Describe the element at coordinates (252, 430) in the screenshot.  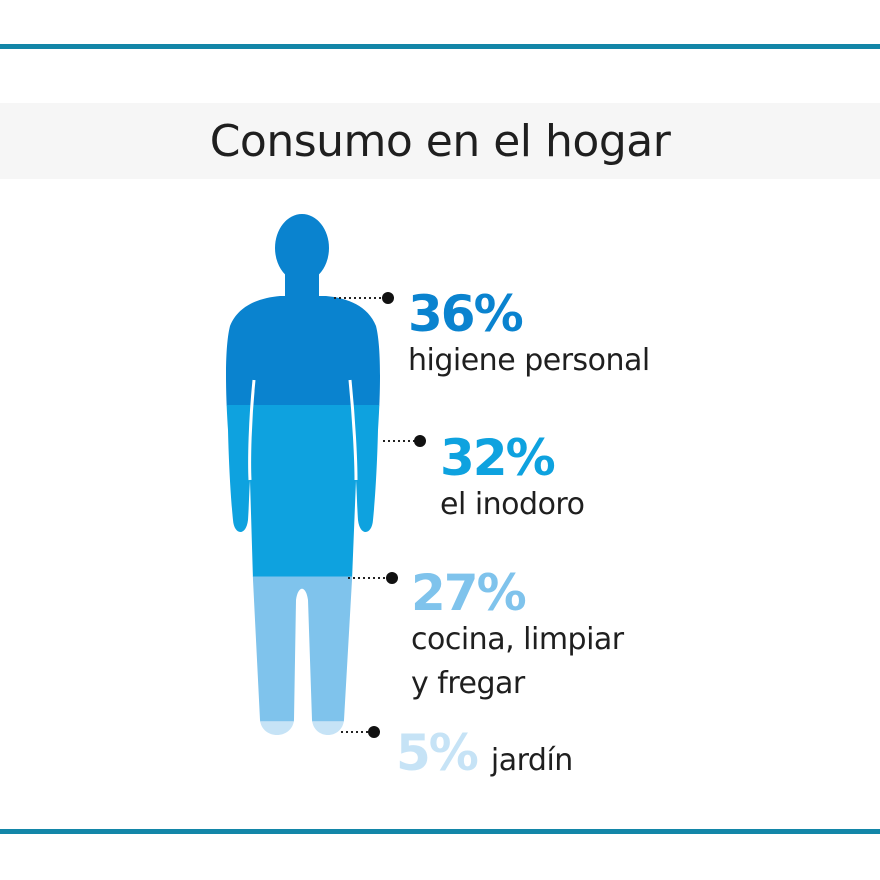
I see `left-arm-gap` at that location.